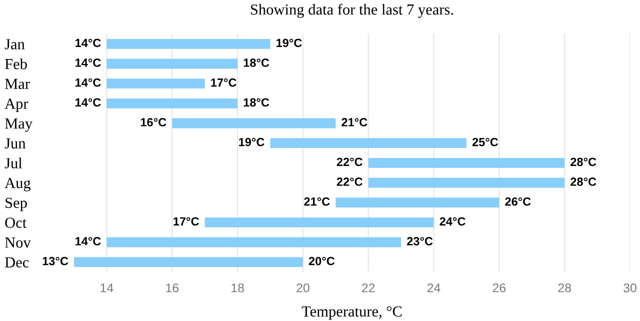 This screenshot has height=321, width=640. What do you see at coordinates (303, 287) in the screenshot?
I see `x-tick-label: 20` at bounding box center [303, 287].